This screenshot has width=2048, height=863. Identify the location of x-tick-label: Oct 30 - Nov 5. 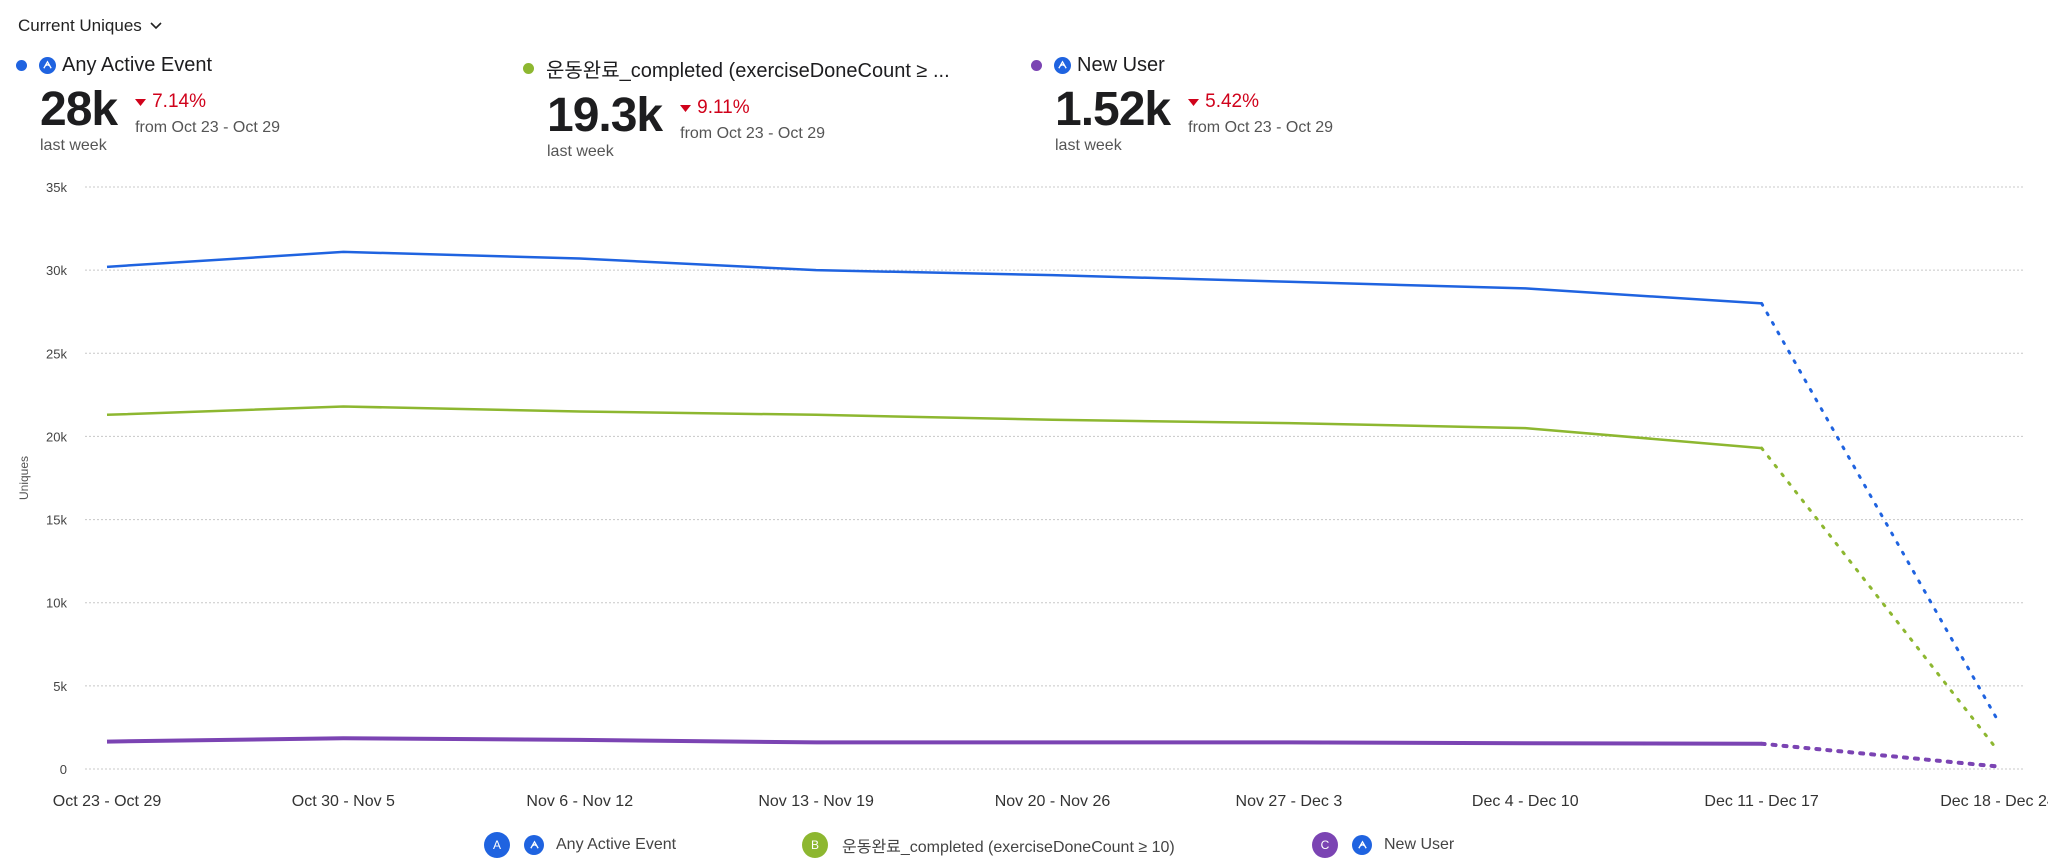
(343, 801).